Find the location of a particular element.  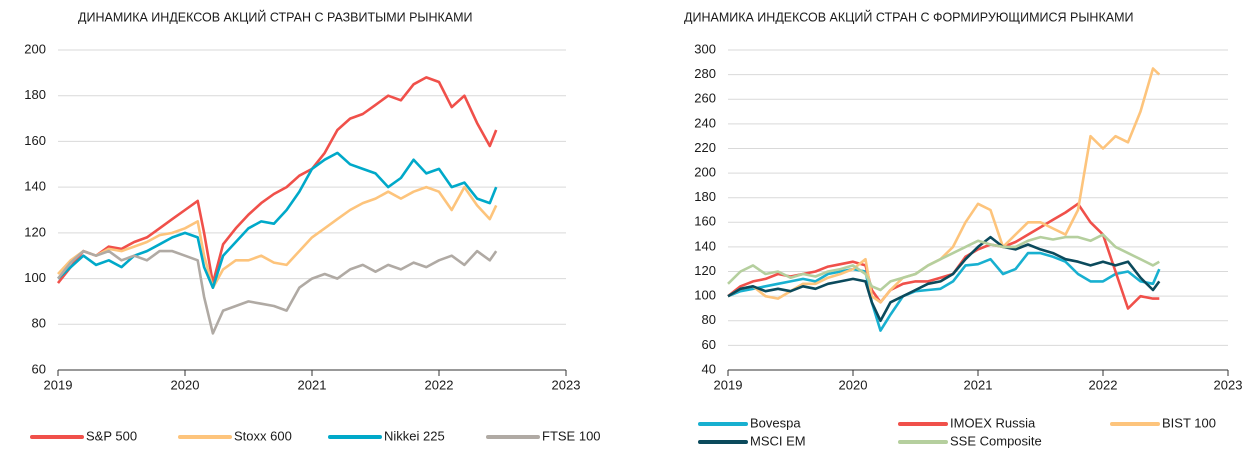

legend-label: S&P 500 is located at coordinates (111, 435).